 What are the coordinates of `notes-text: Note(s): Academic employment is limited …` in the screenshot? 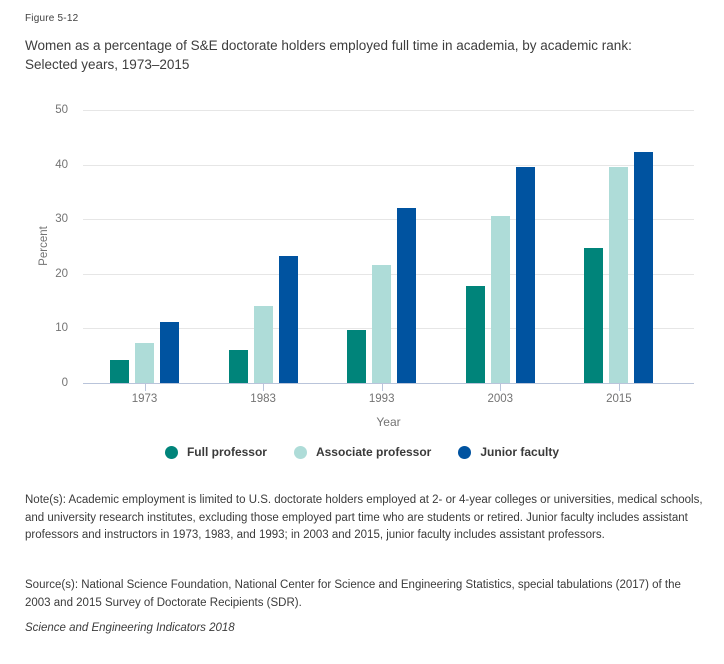 It's located at (364, 517).